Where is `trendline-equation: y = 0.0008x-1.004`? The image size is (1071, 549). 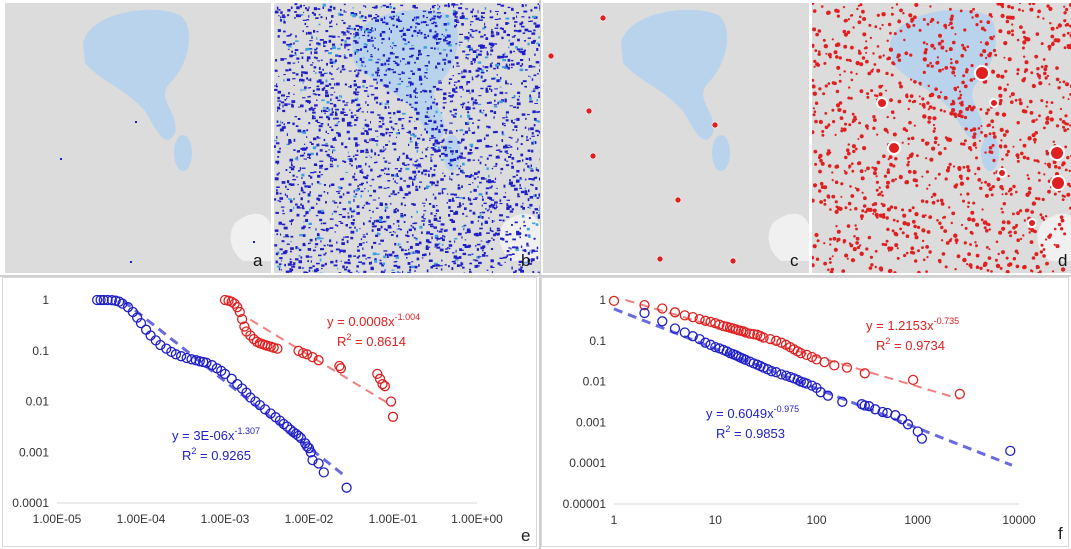
trendline-equation: y = 0.0008x-1.004 is located at coordinates (373, 320).